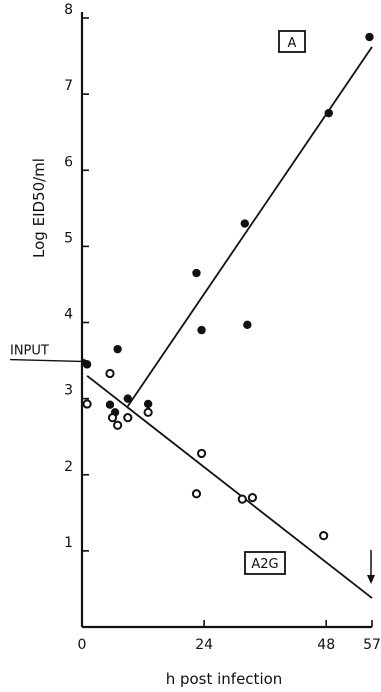  What do you see at coordinates (68, 10) in the screenshot?
I see `y-tick-label: 8` at bounding box center [68, 10].